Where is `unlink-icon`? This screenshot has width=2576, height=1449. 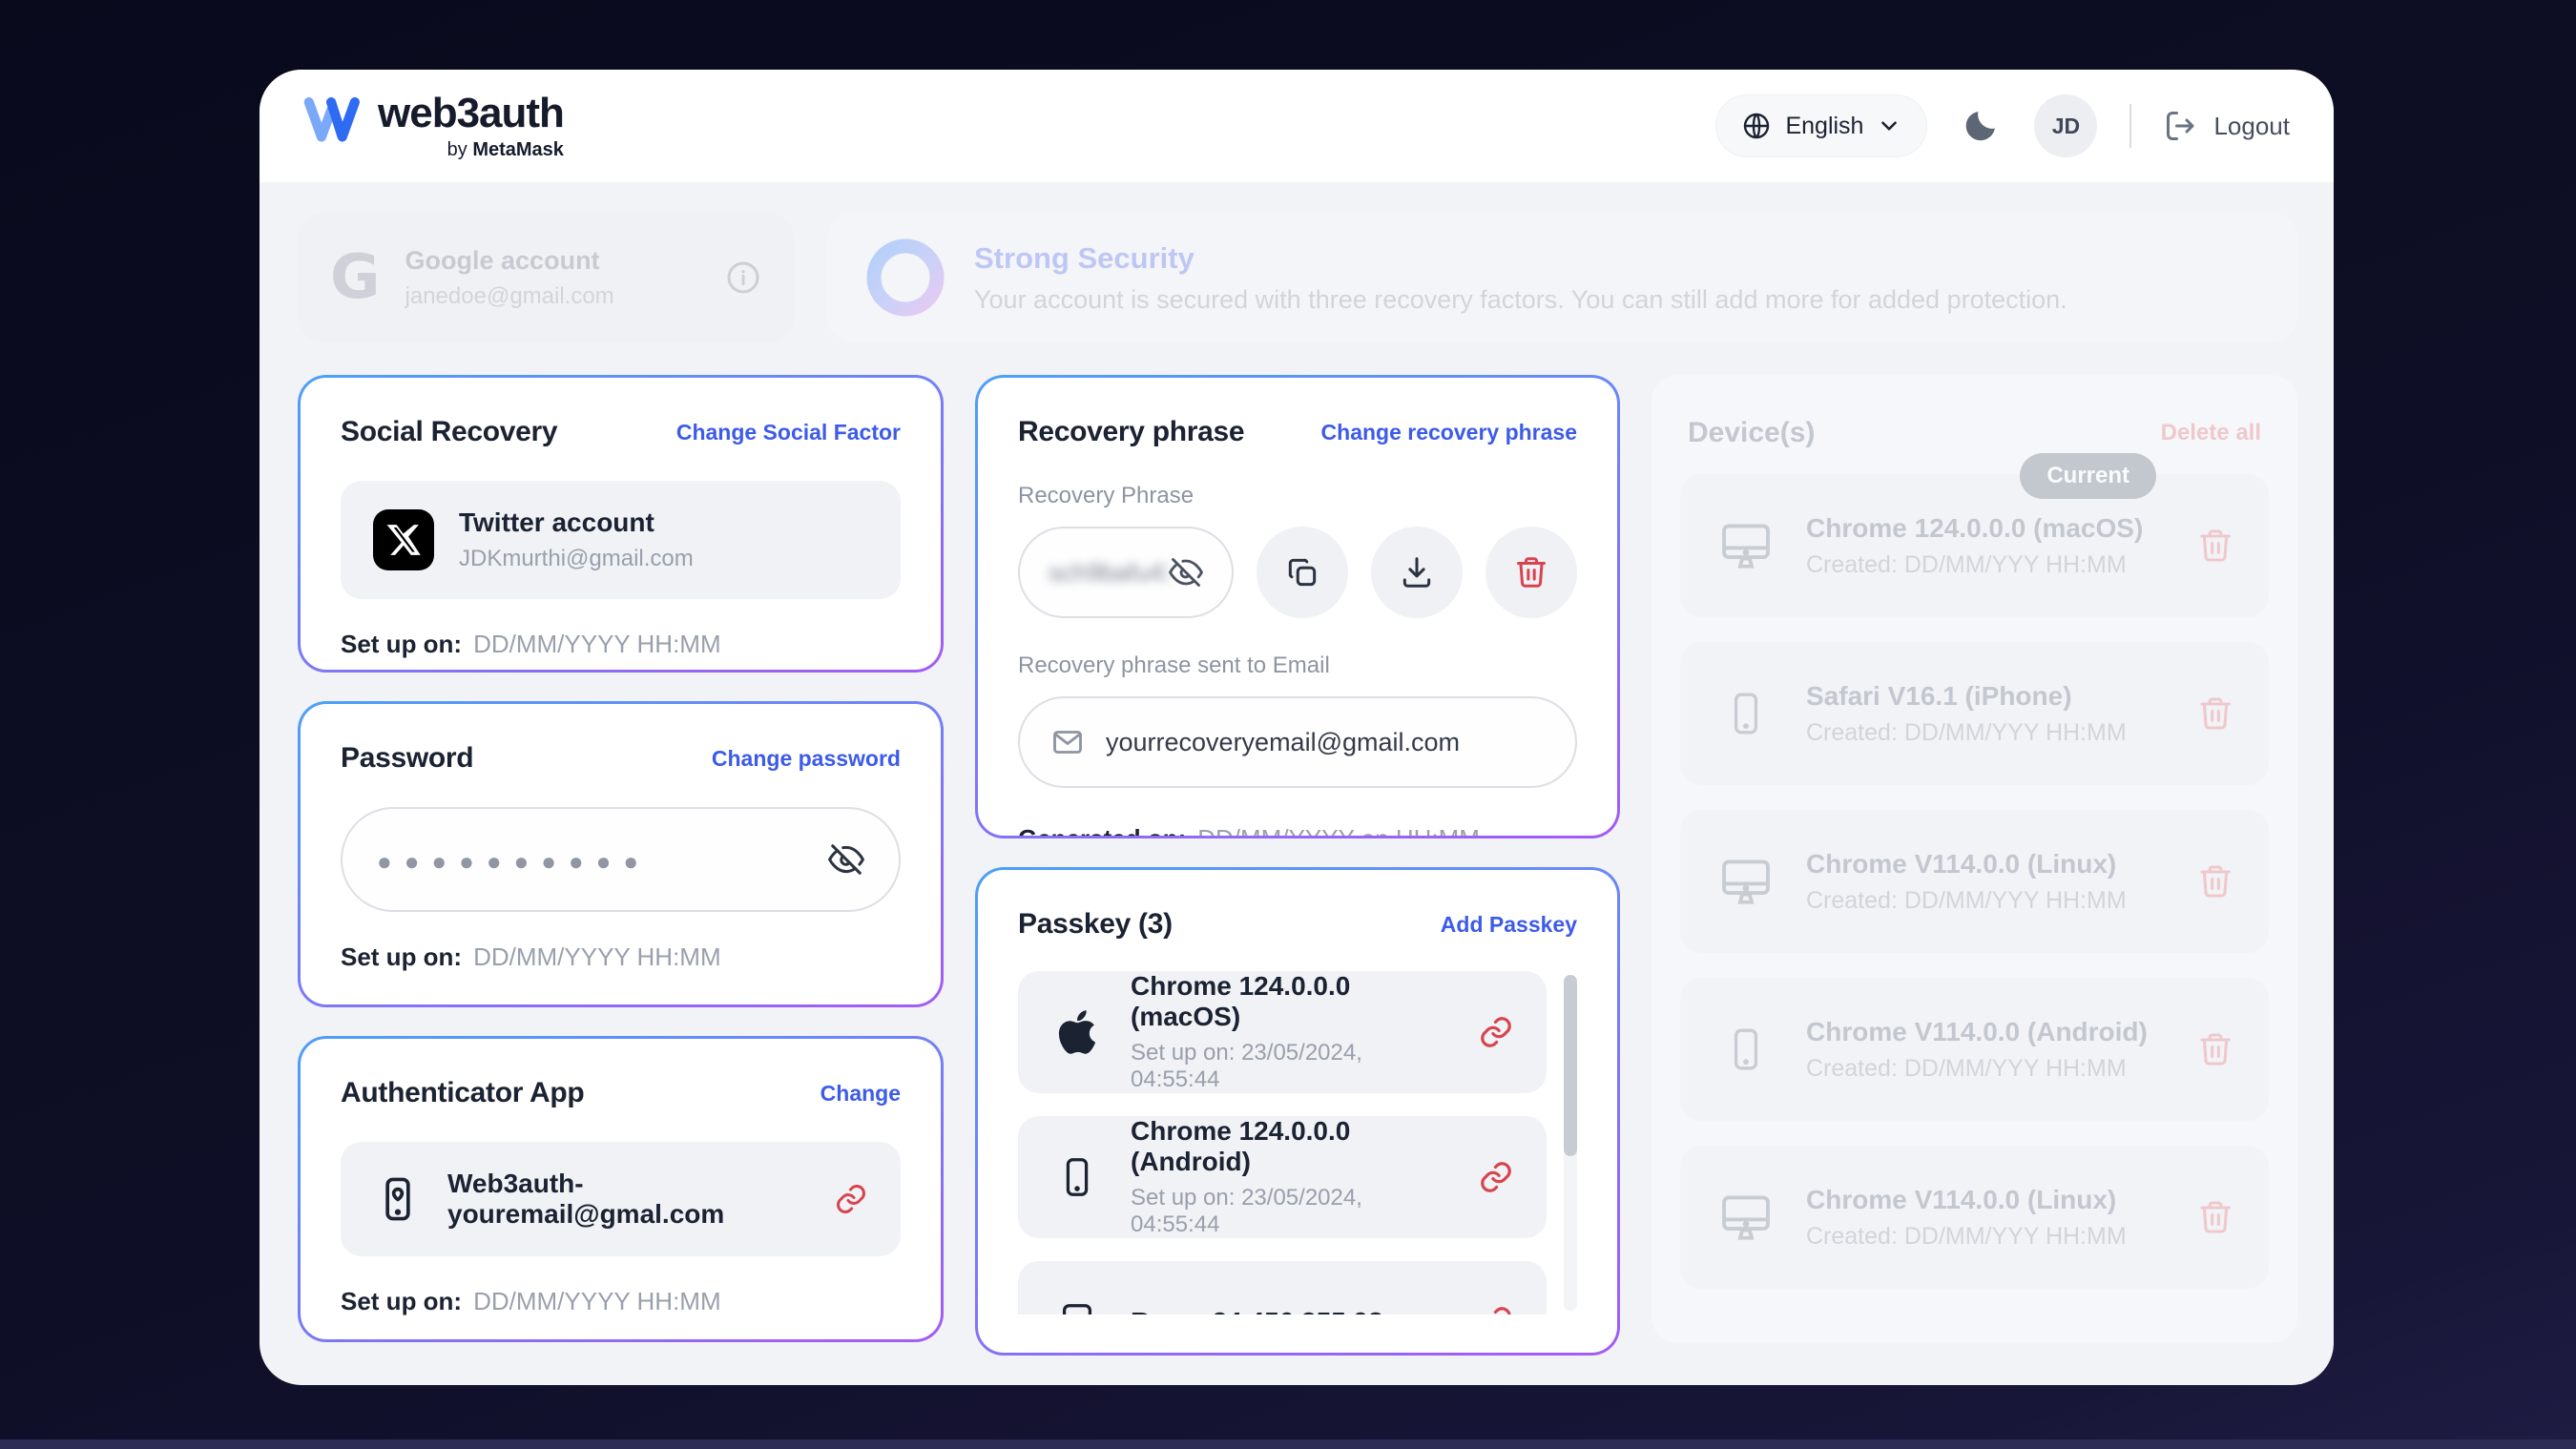
unlink-icon is located at coordinates (851, 1199).